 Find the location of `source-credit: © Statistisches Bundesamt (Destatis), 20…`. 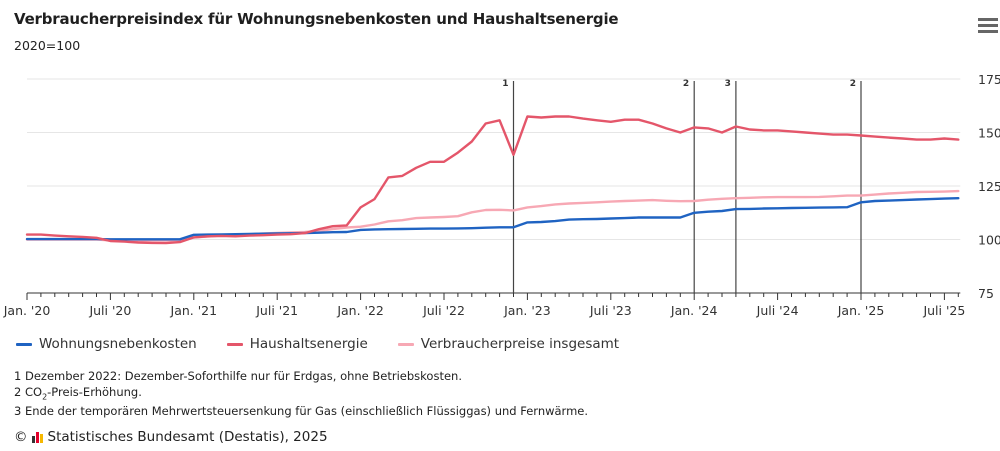

source-credit: © Statistisches Bundesamt (Destatis), 20… is located at coordinates (171, 437).